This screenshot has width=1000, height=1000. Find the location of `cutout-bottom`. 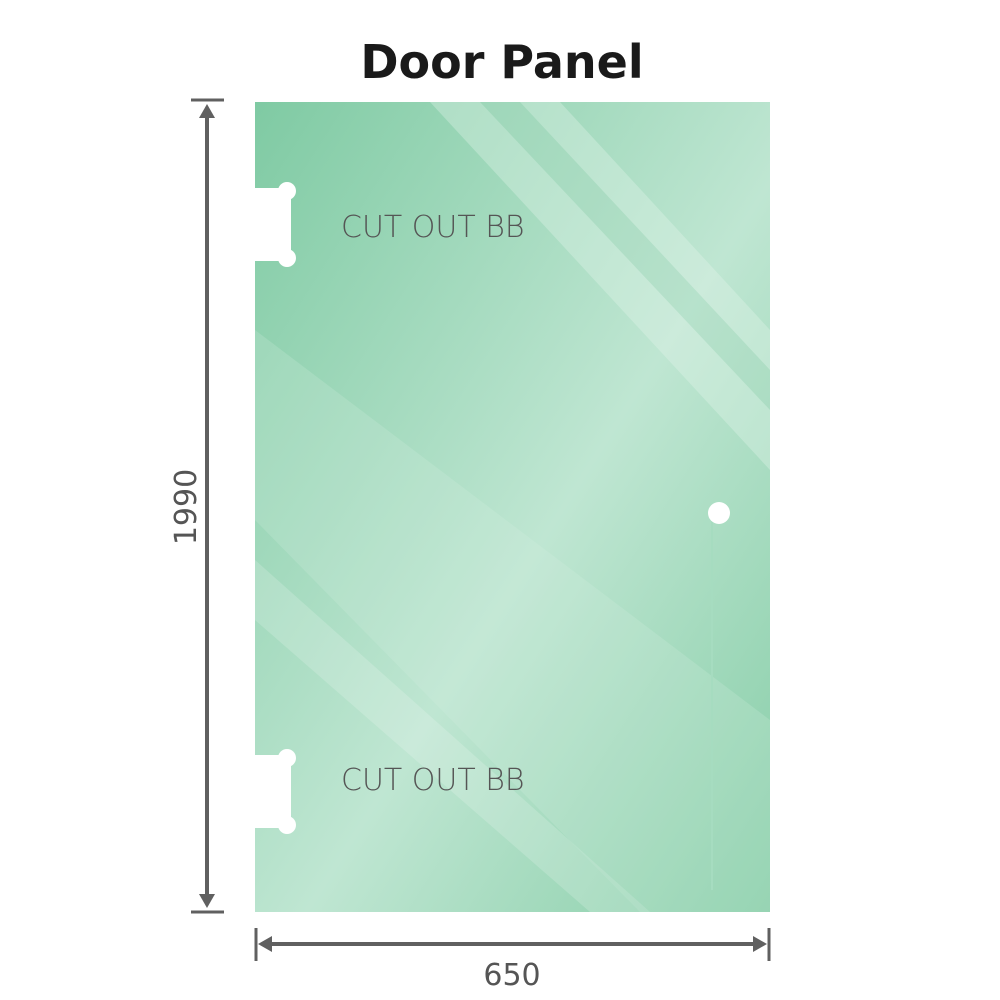

cutout-bottom is located at coordinates (273, 791).